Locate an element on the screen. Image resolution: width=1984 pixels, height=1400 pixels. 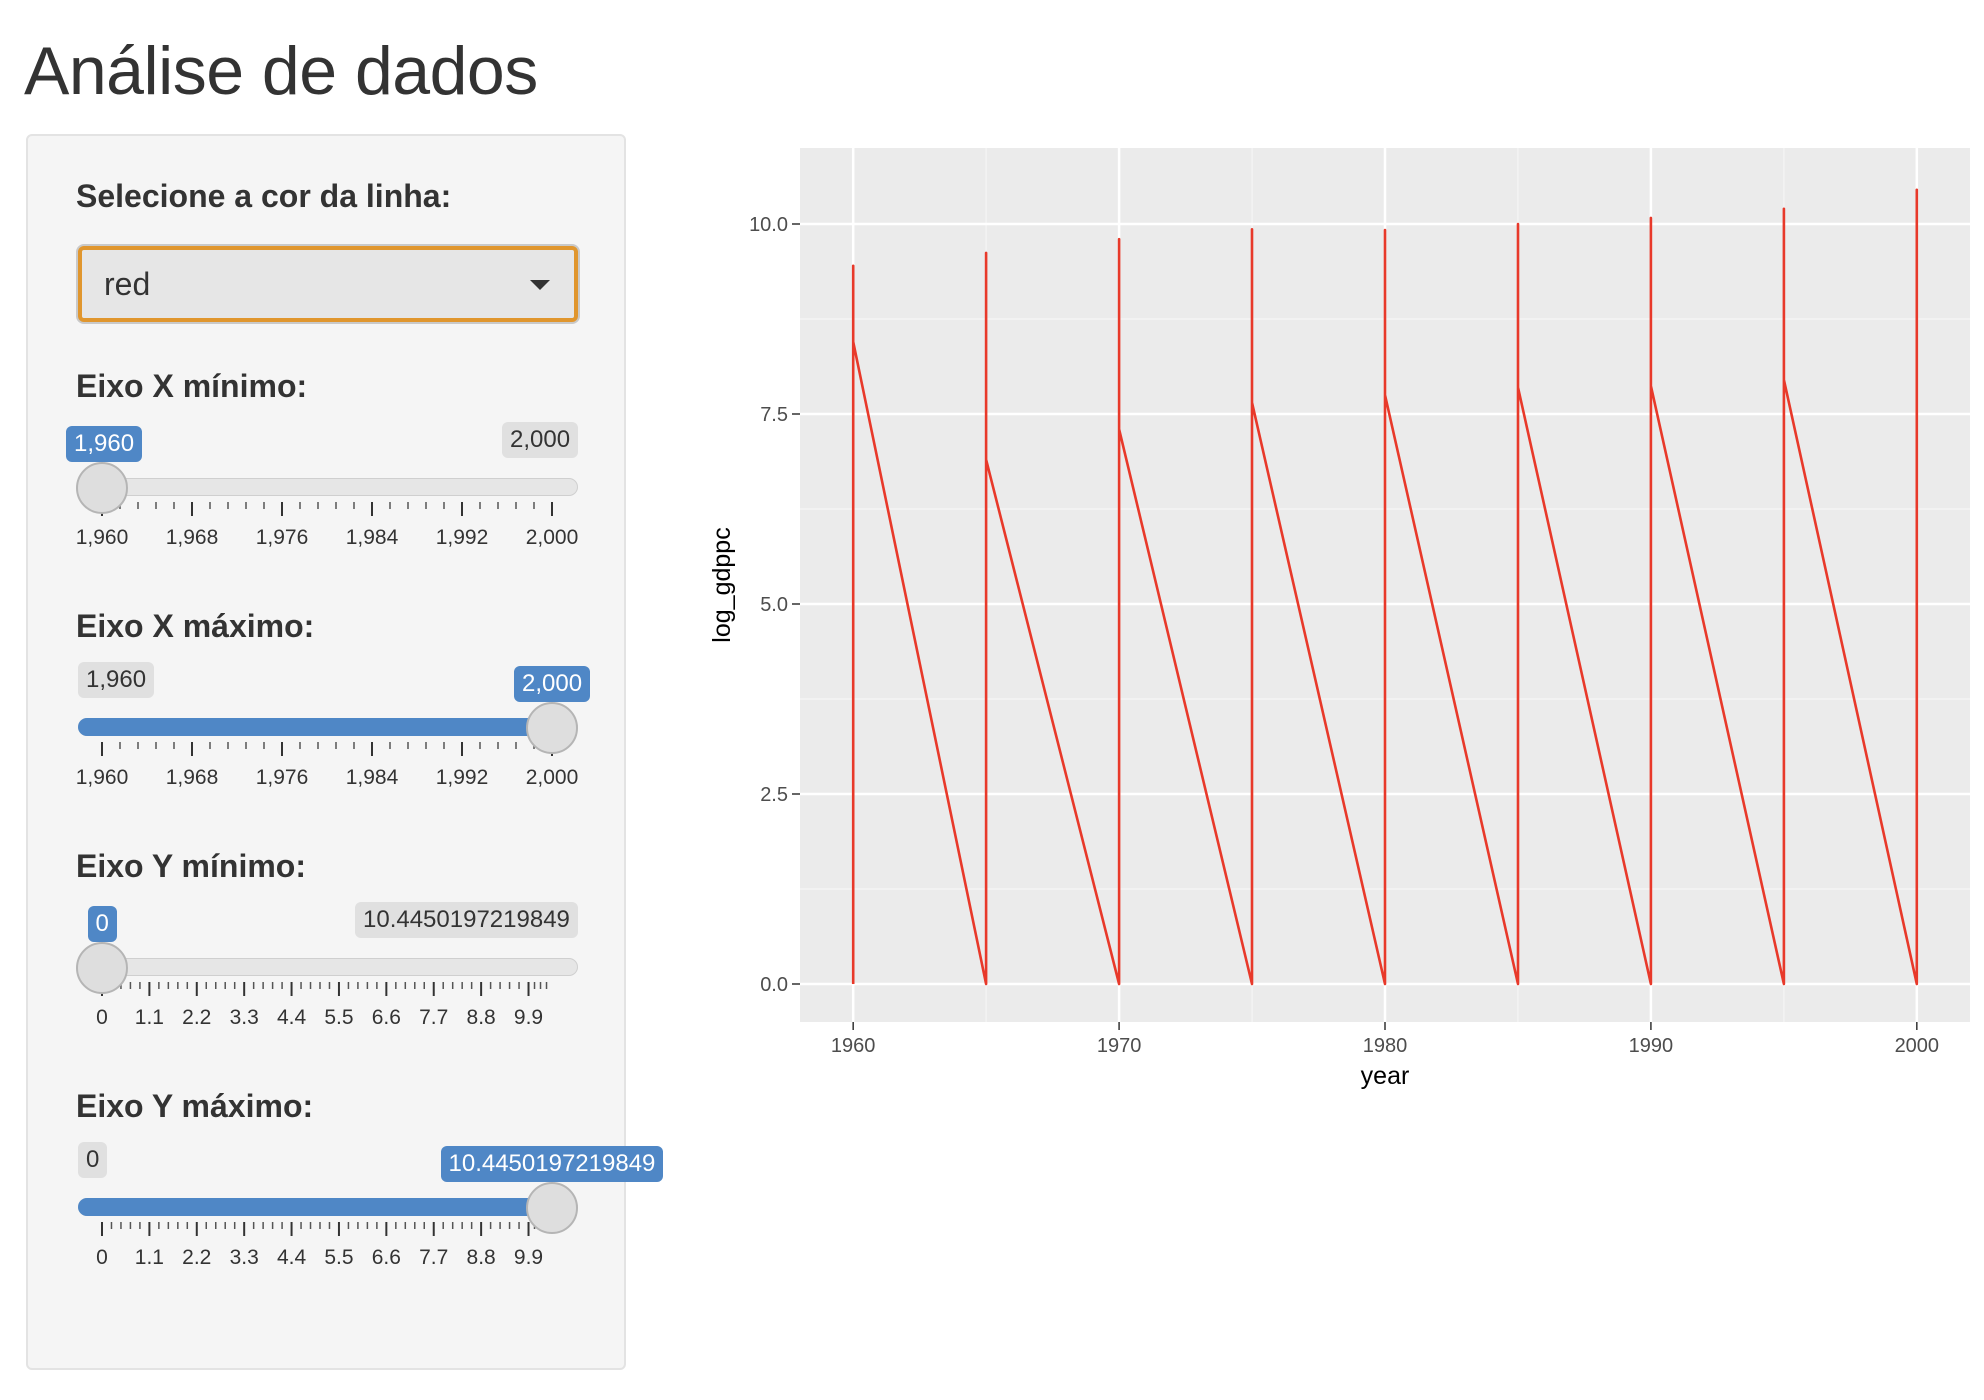
x-tick-label: 2000 is located at coordinates (1917, 1046).